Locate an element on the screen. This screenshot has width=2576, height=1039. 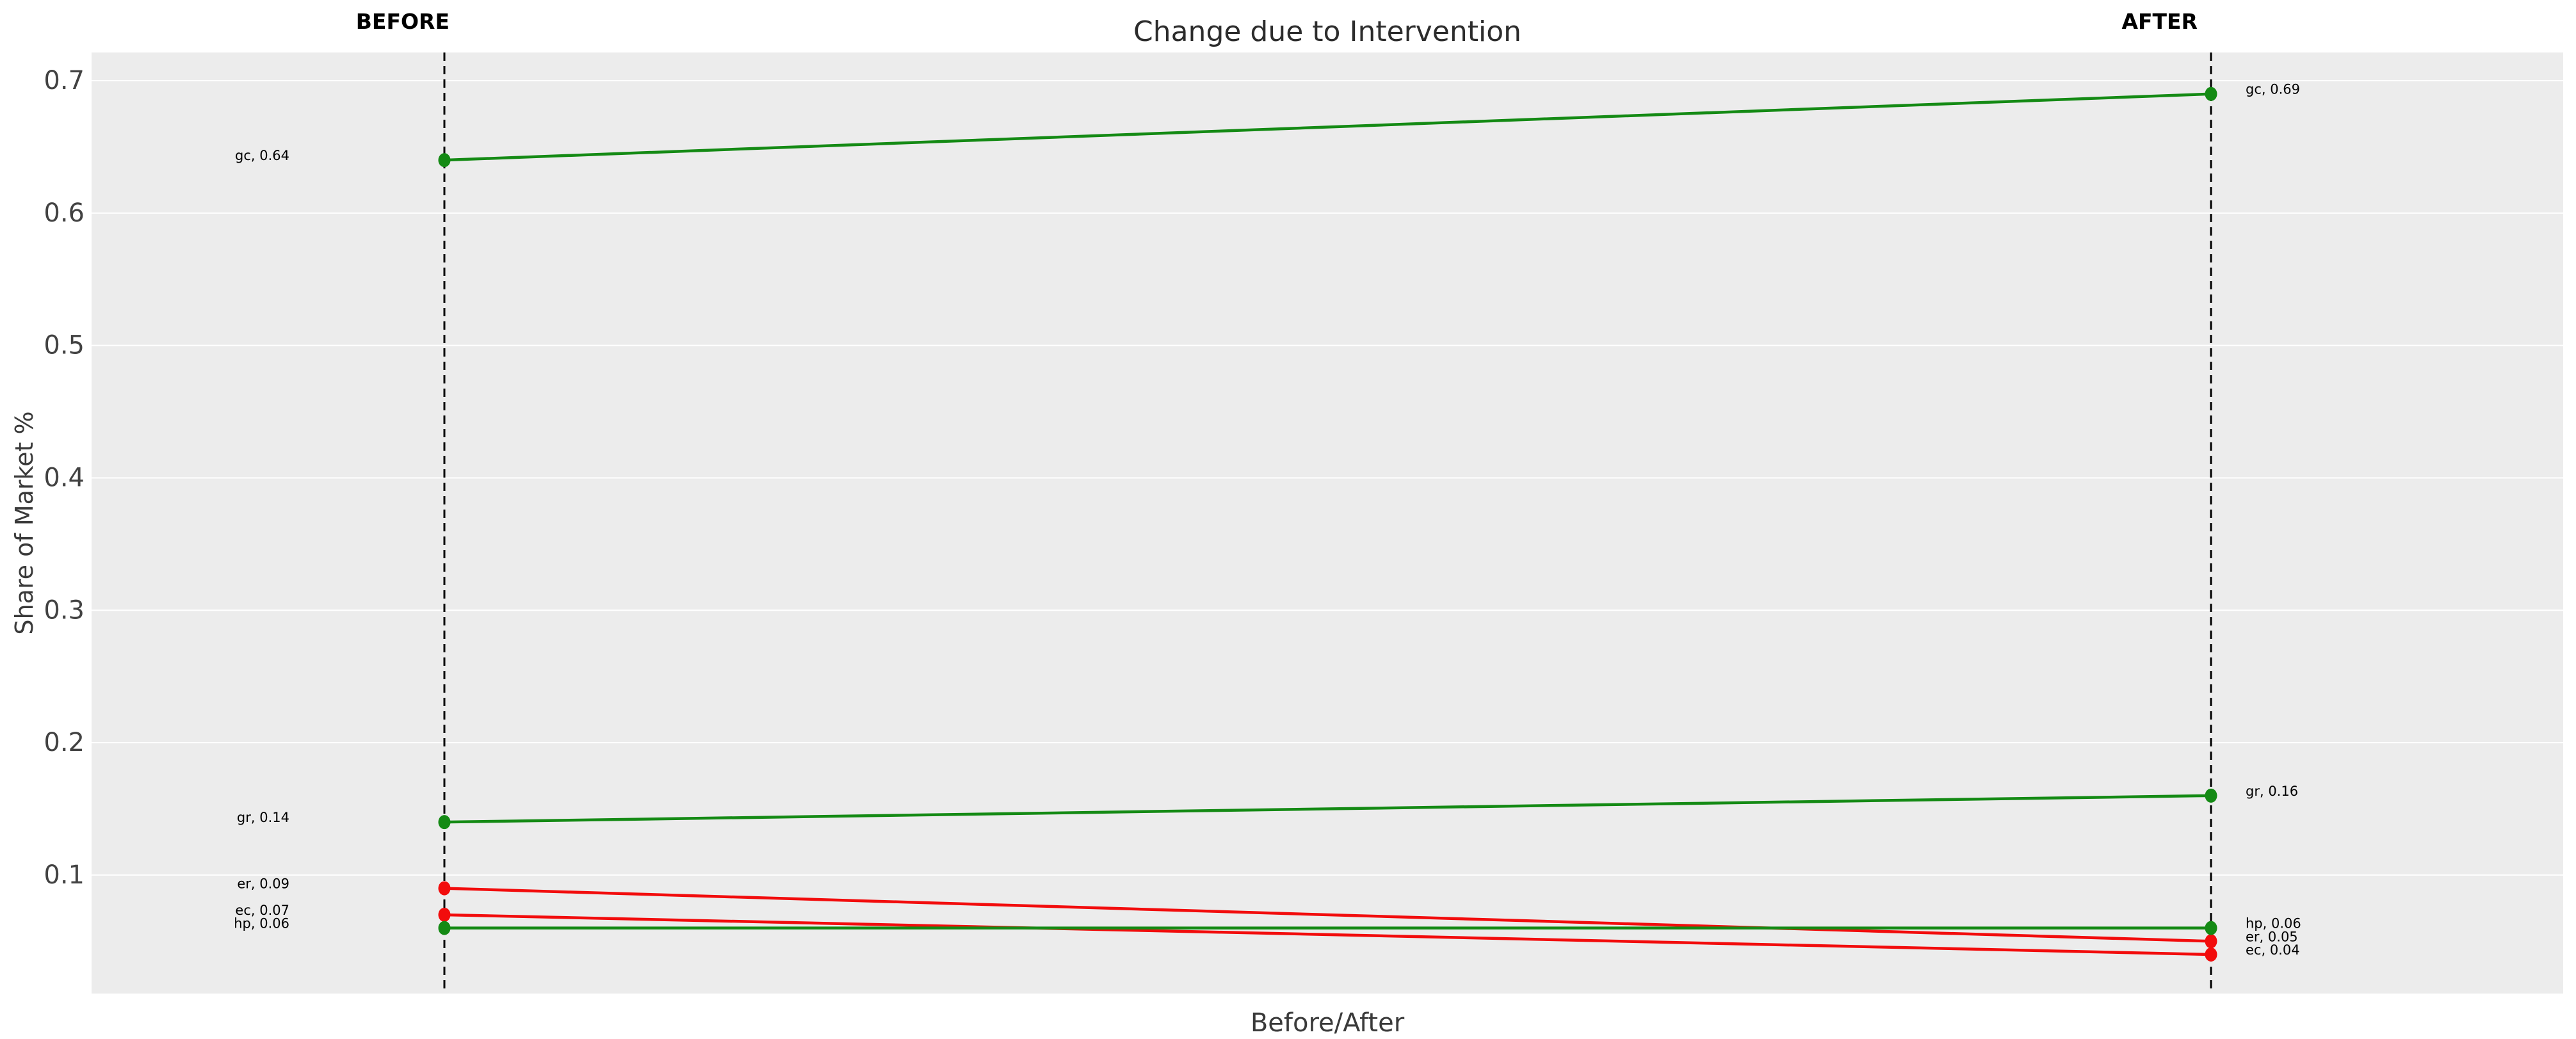
point-label-ec-before: ec, 0.07 is located at coordinates (262, 911).